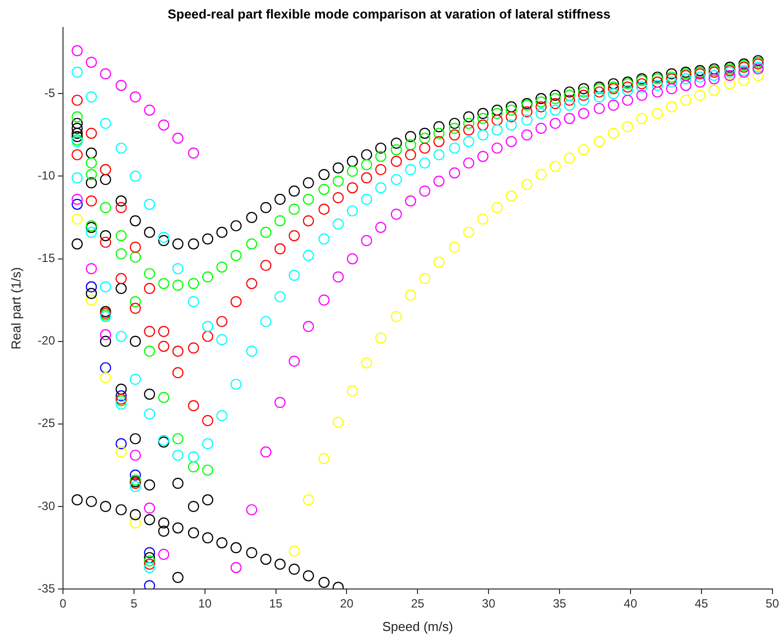  I want to click on x-tick-label: 5, so click(134, 603).